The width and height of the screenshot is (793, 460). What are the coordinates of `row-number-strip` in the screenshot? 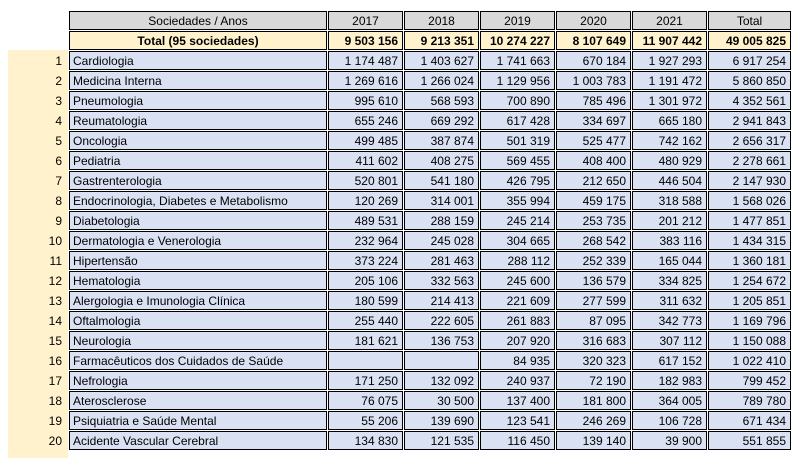 It's located at (38, 254).